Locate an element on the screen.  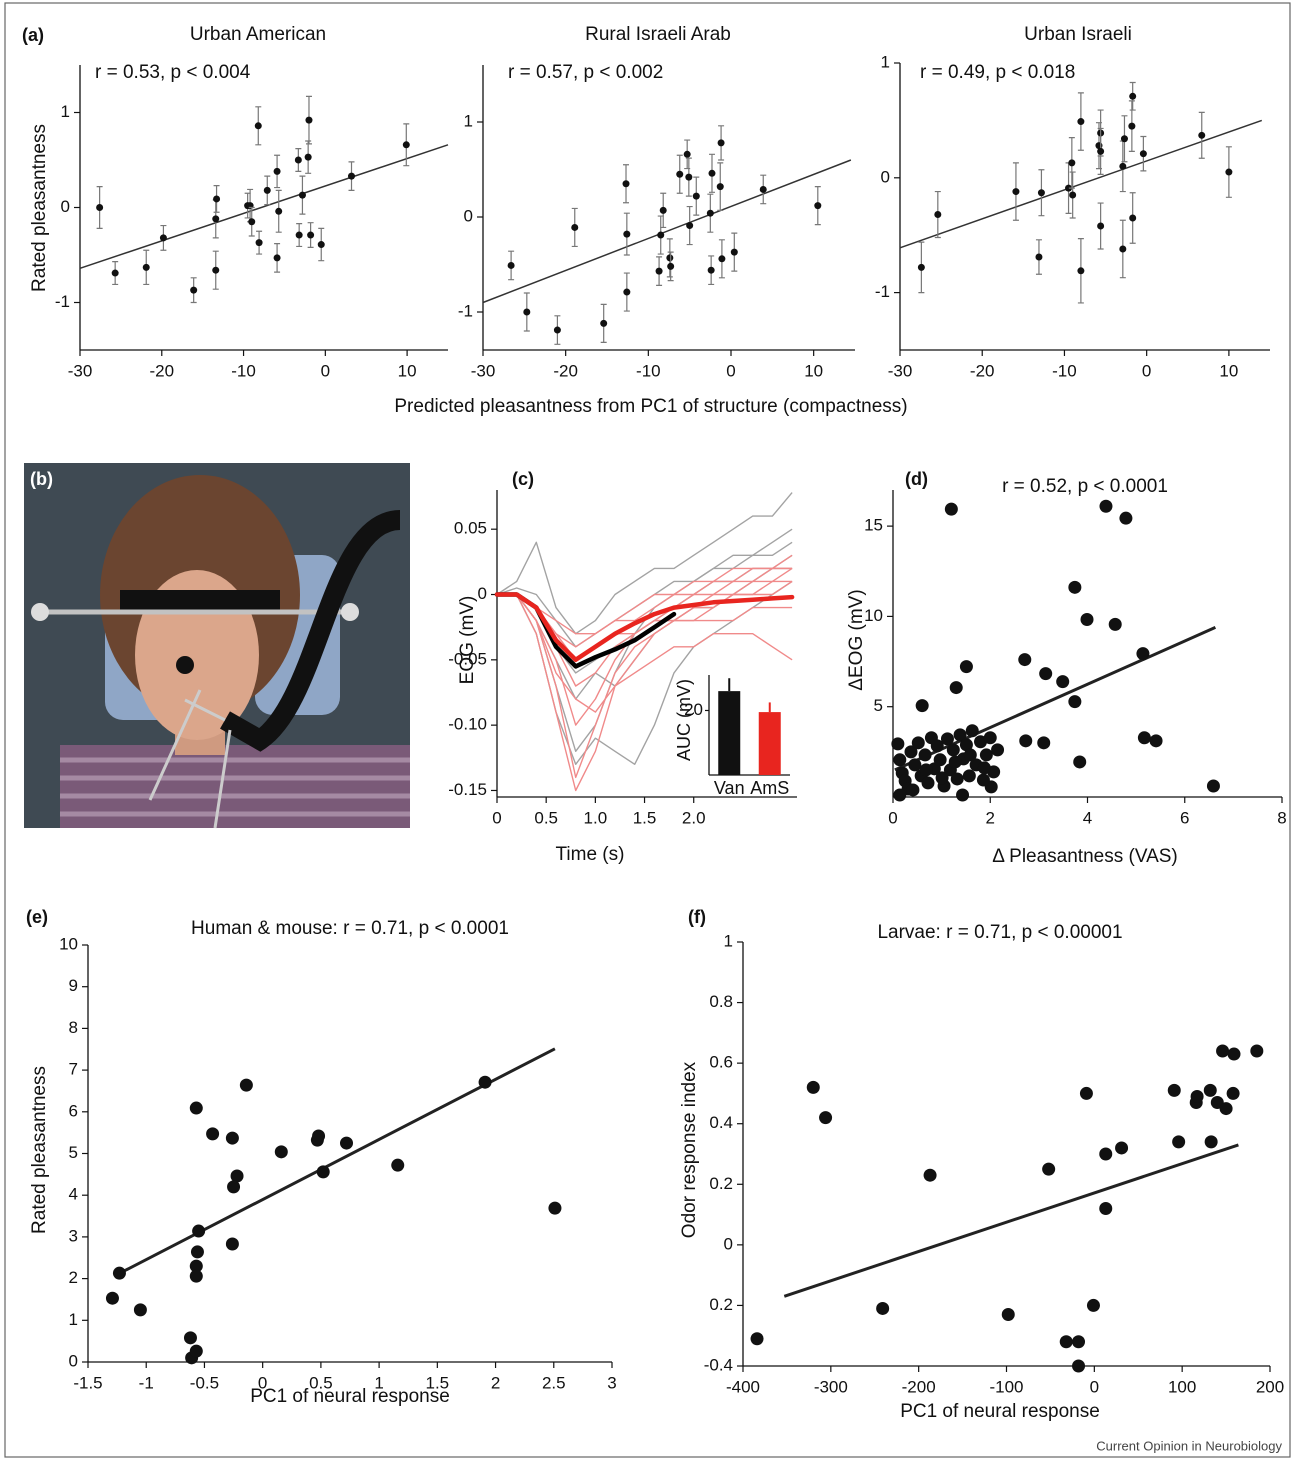
x-tick-label: -100 is located at coordinates (1006, 1386).